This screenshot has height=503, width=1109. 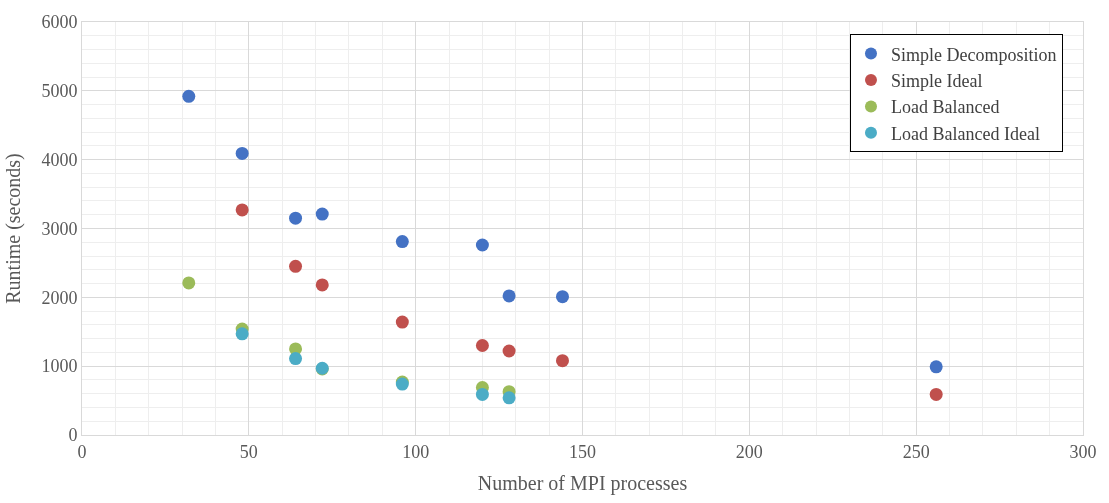 What do you see at coordinates (936, 81) in the screenshot?
I see `legend-label: Simple Ideal` at bounding box center [936, 81].